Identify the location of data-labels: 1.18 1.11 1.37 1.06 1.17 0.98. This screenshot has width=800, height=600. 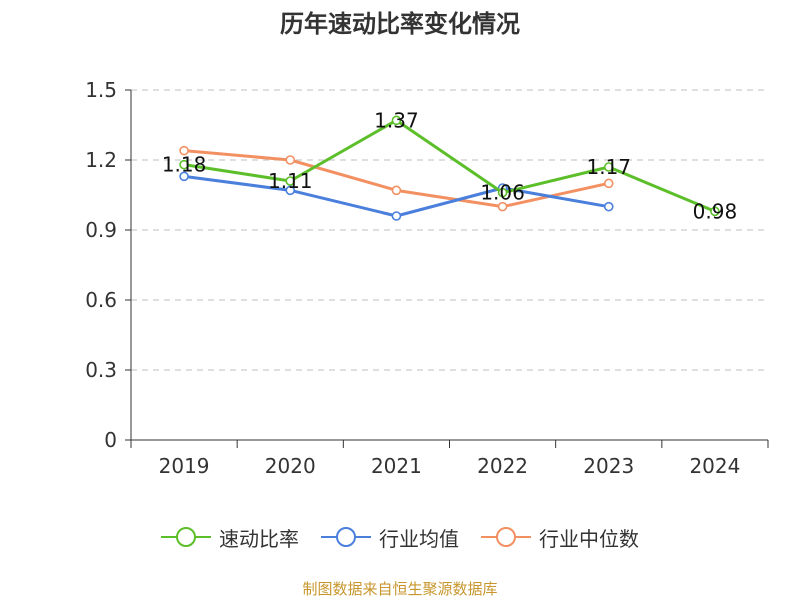
(449, 165).